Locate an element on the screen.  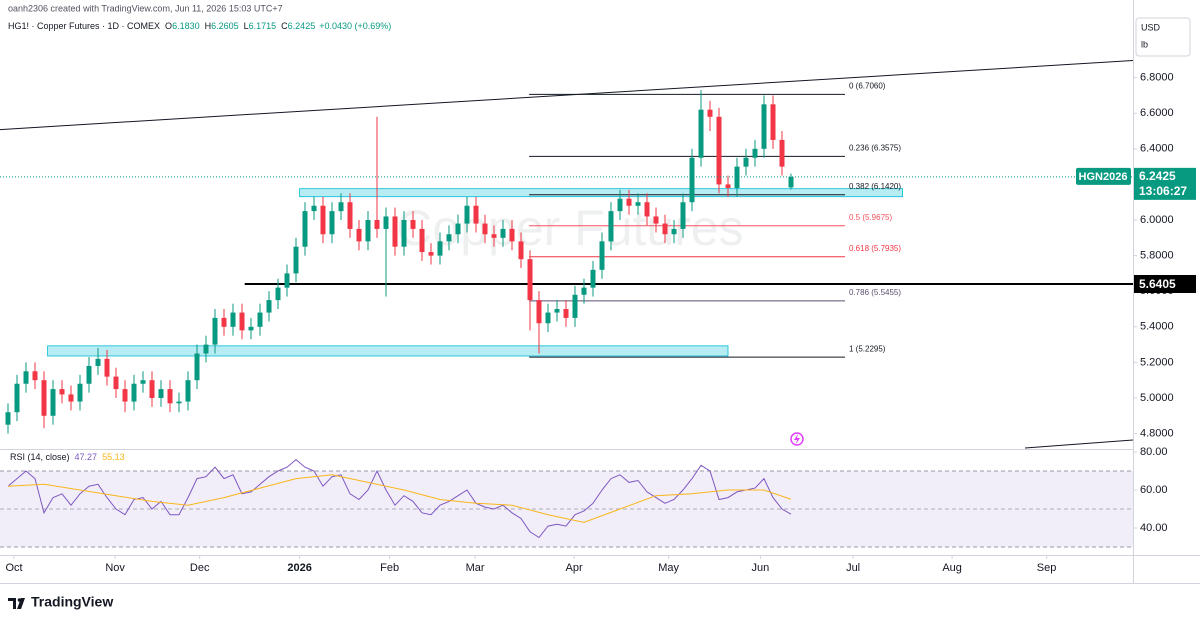
x-tick-label: Oct is located at coordinates (13, 568).